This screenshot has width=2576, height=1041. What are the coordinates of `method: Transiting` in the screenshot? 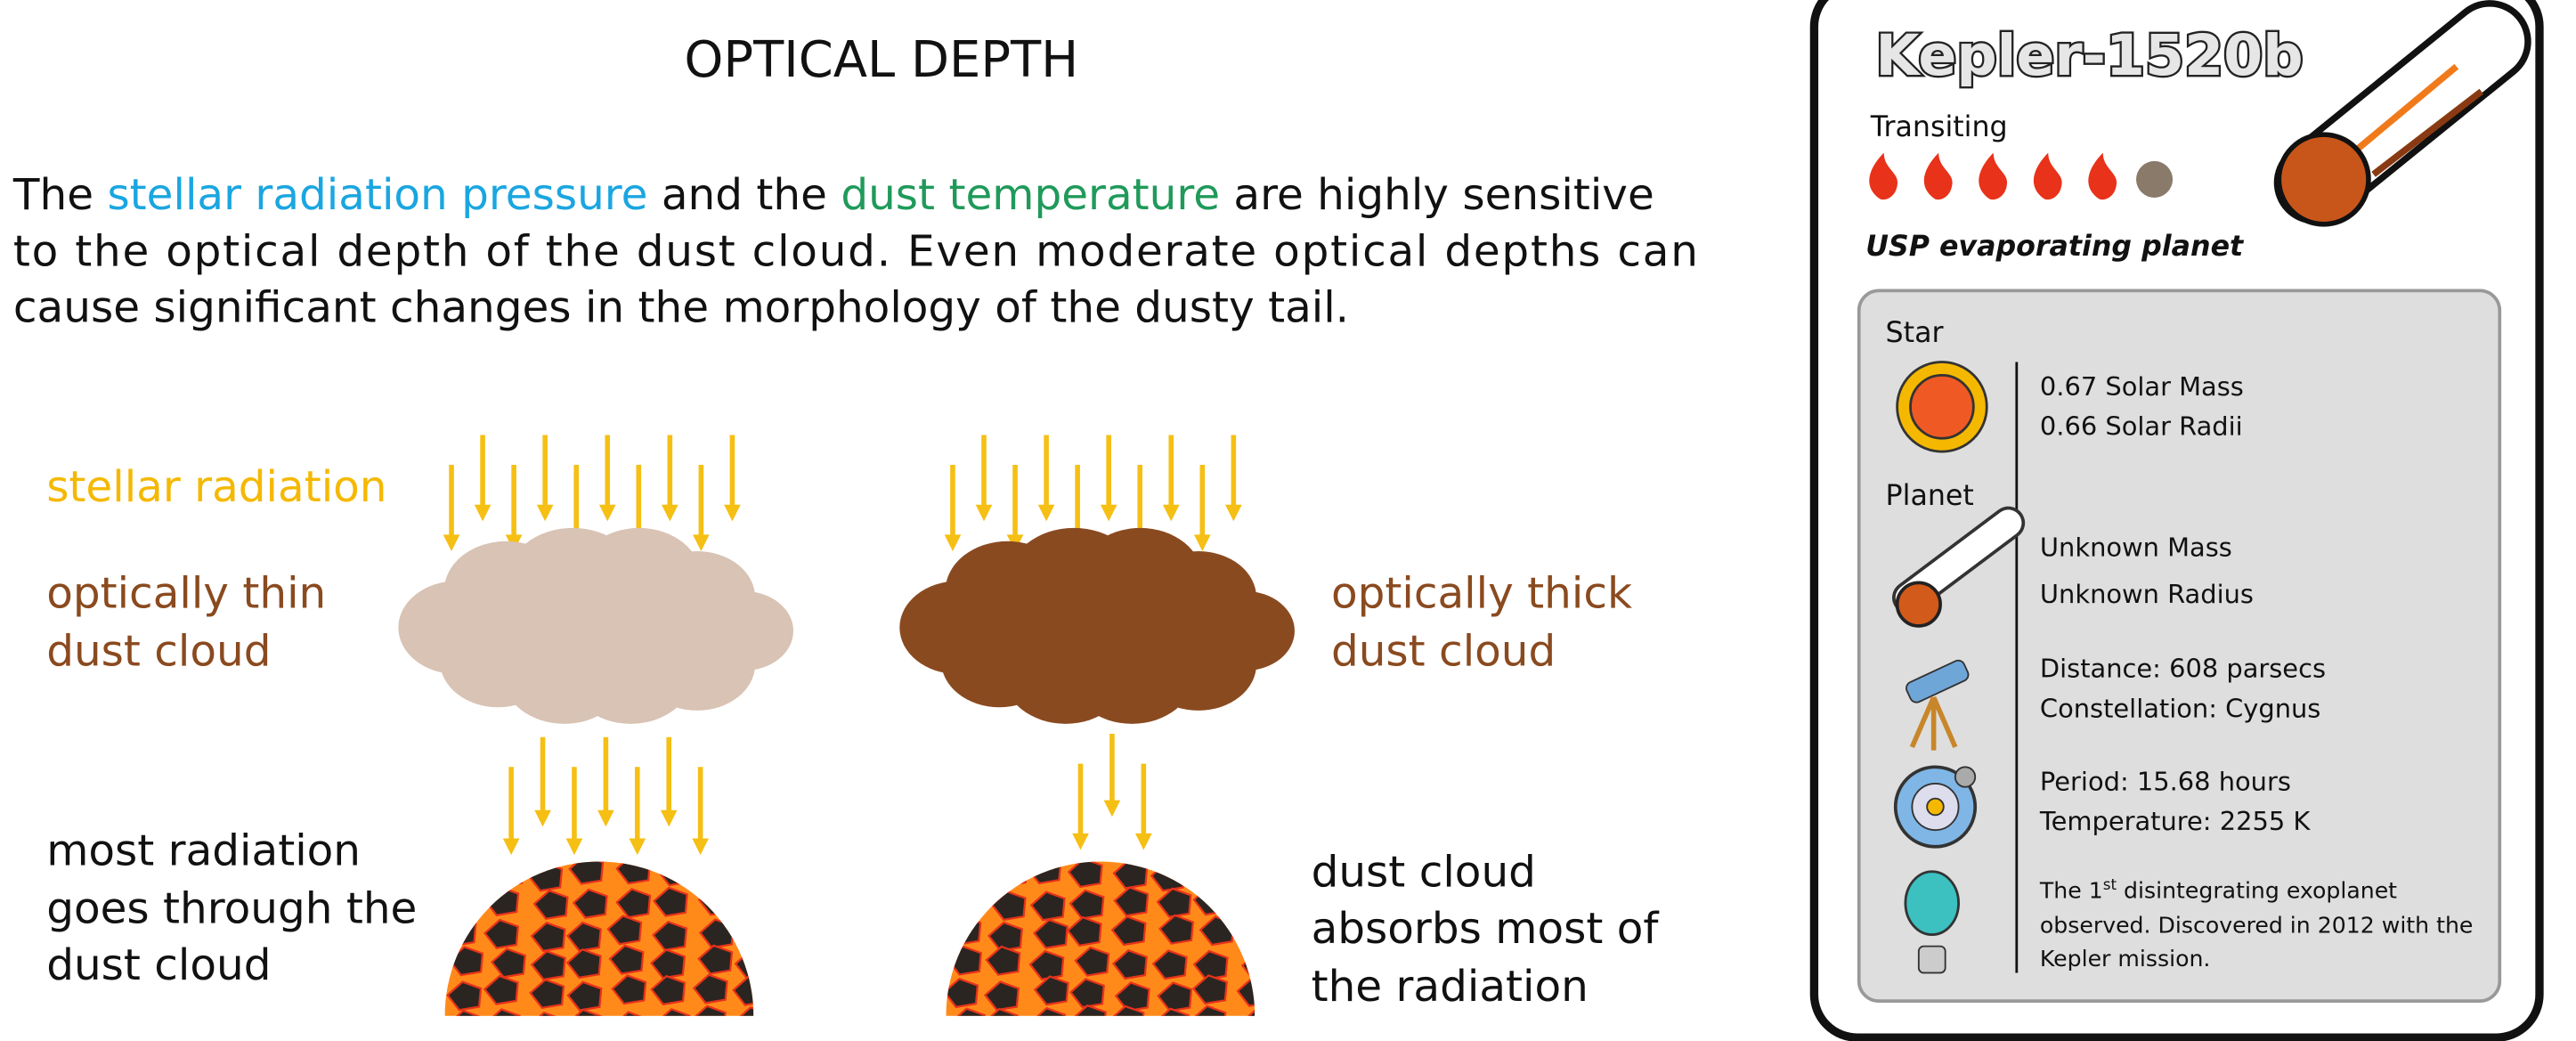 It's located at (1939, 127).